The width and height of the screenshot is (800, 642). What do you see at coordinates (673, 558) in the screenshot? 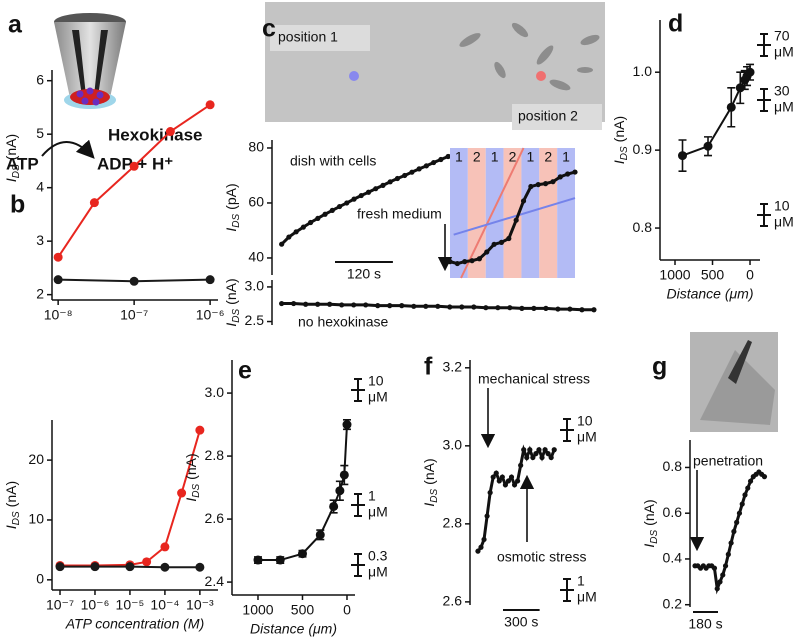
I see `y-tick-label: 0.4` at bounding box center [673, 558].